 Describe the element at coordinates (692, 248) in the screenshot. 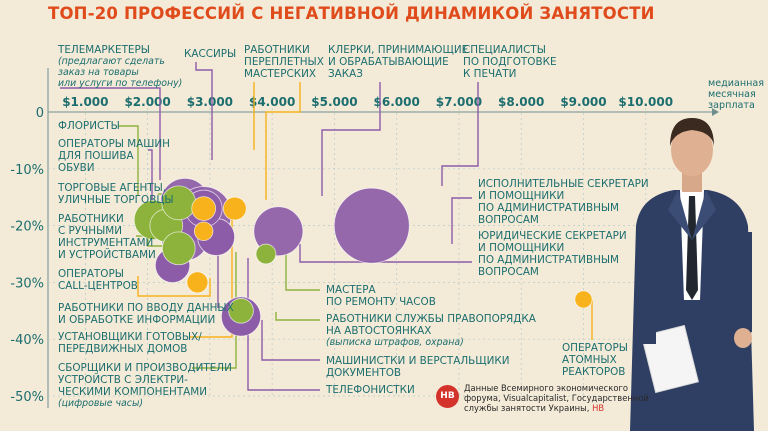

I see `tie` at that location.